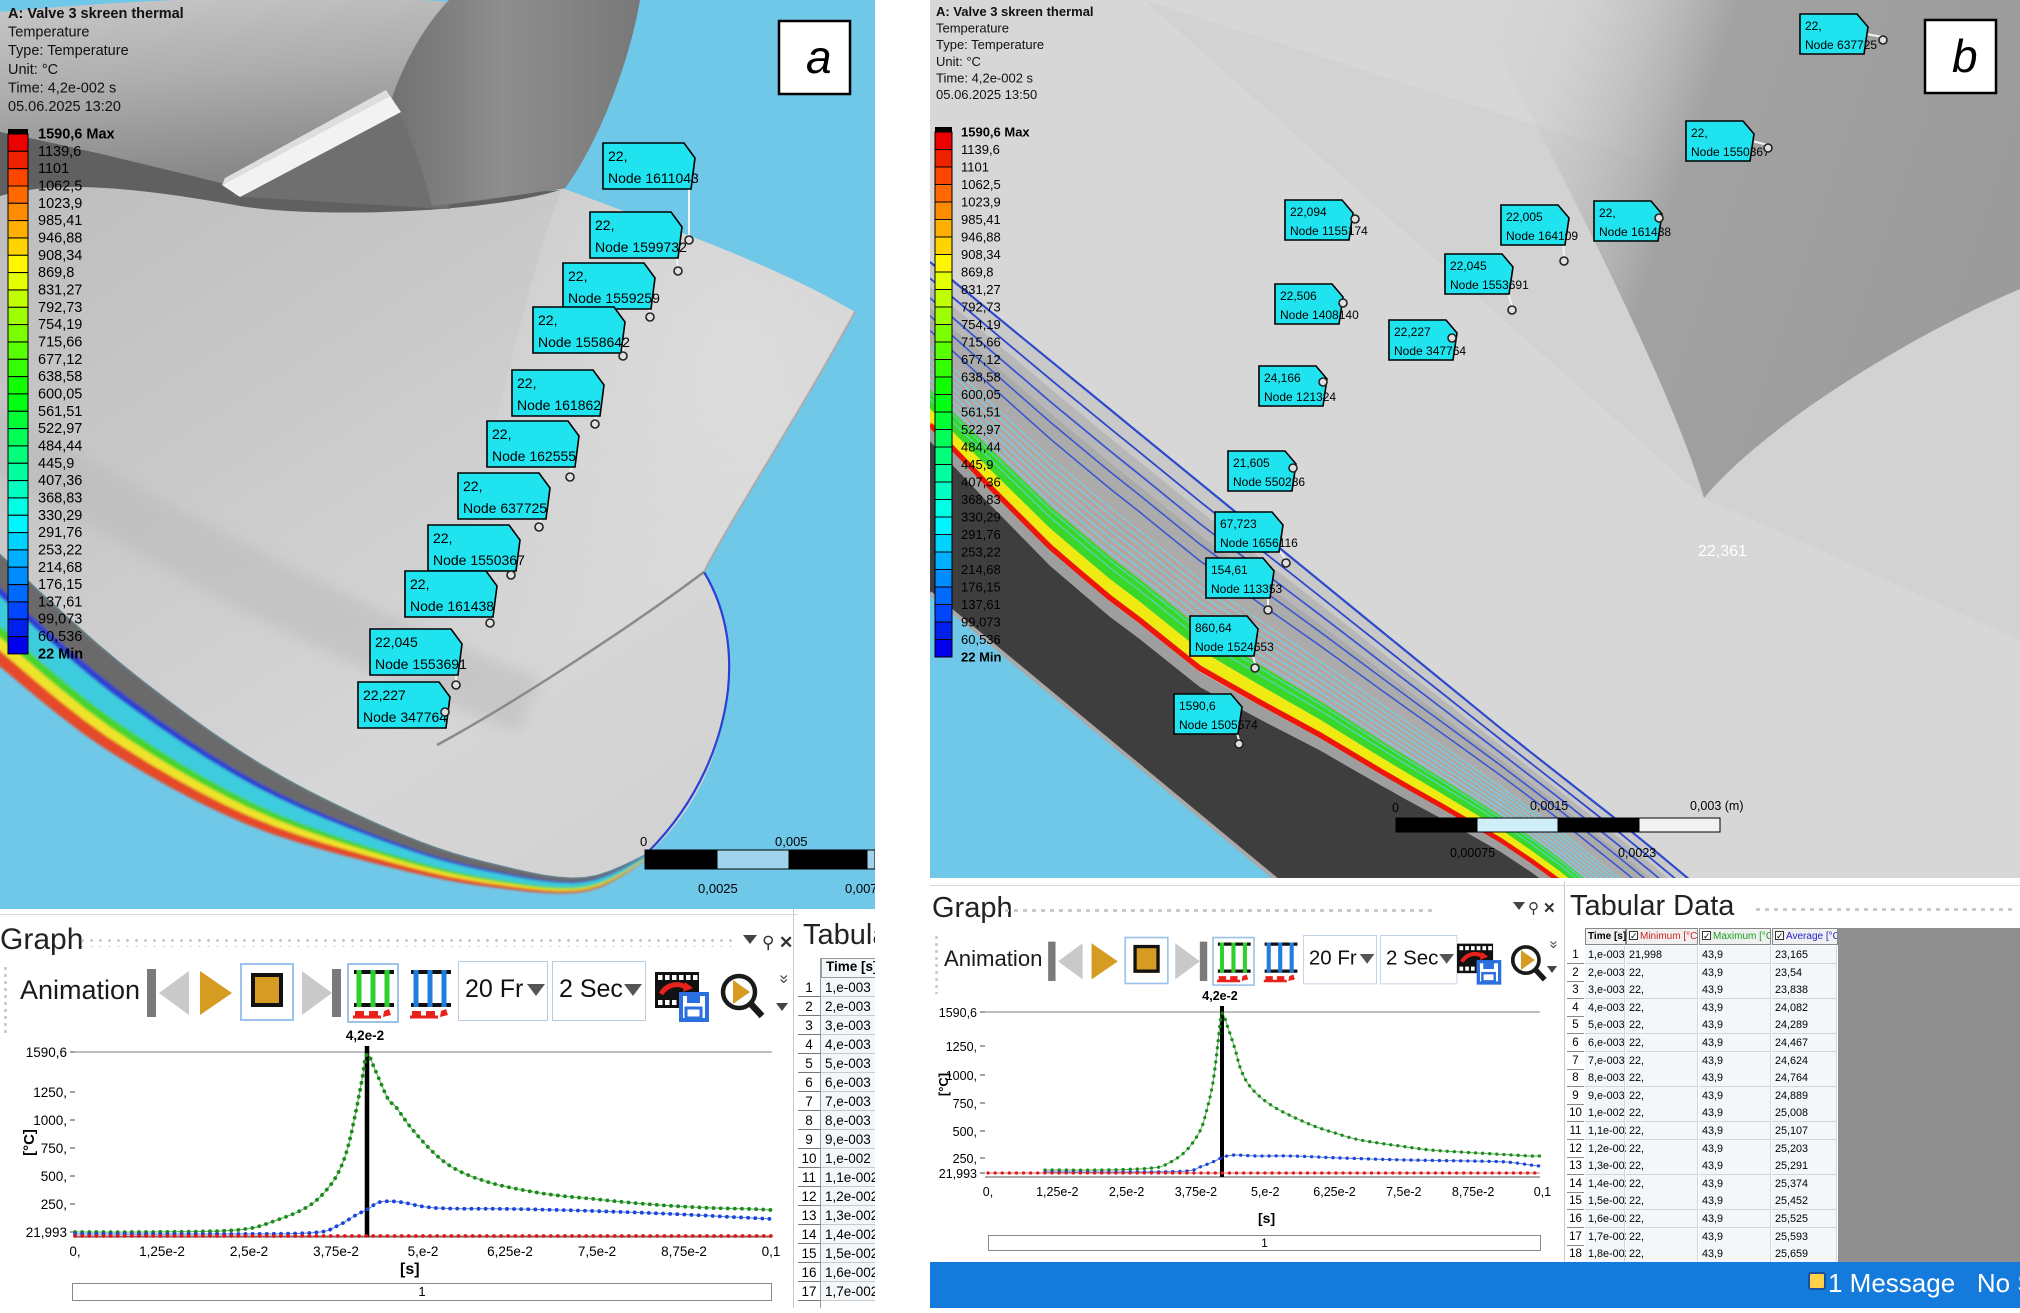  What do you see at coordinates (1542, 236) in the screenshot?
I see `svg-text: Node 164109` at bounding box center [1542, 236].